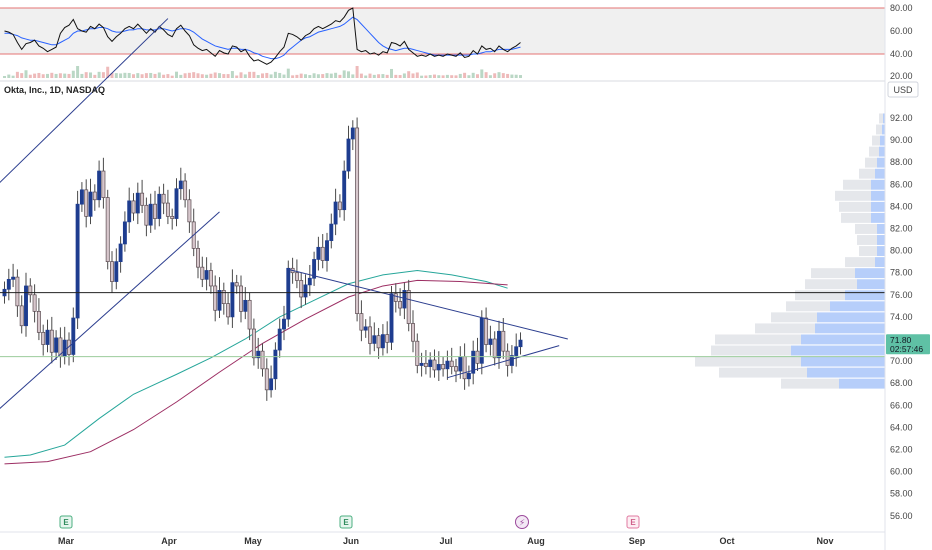 Image resolution: width=932 pixels, height=550 pixels. What do you see at coordinates (901, 42) in the screenshot?
I see `rsi-axis: 80.00 60.00 40.00 20.00` at bounding box center [901, 42].